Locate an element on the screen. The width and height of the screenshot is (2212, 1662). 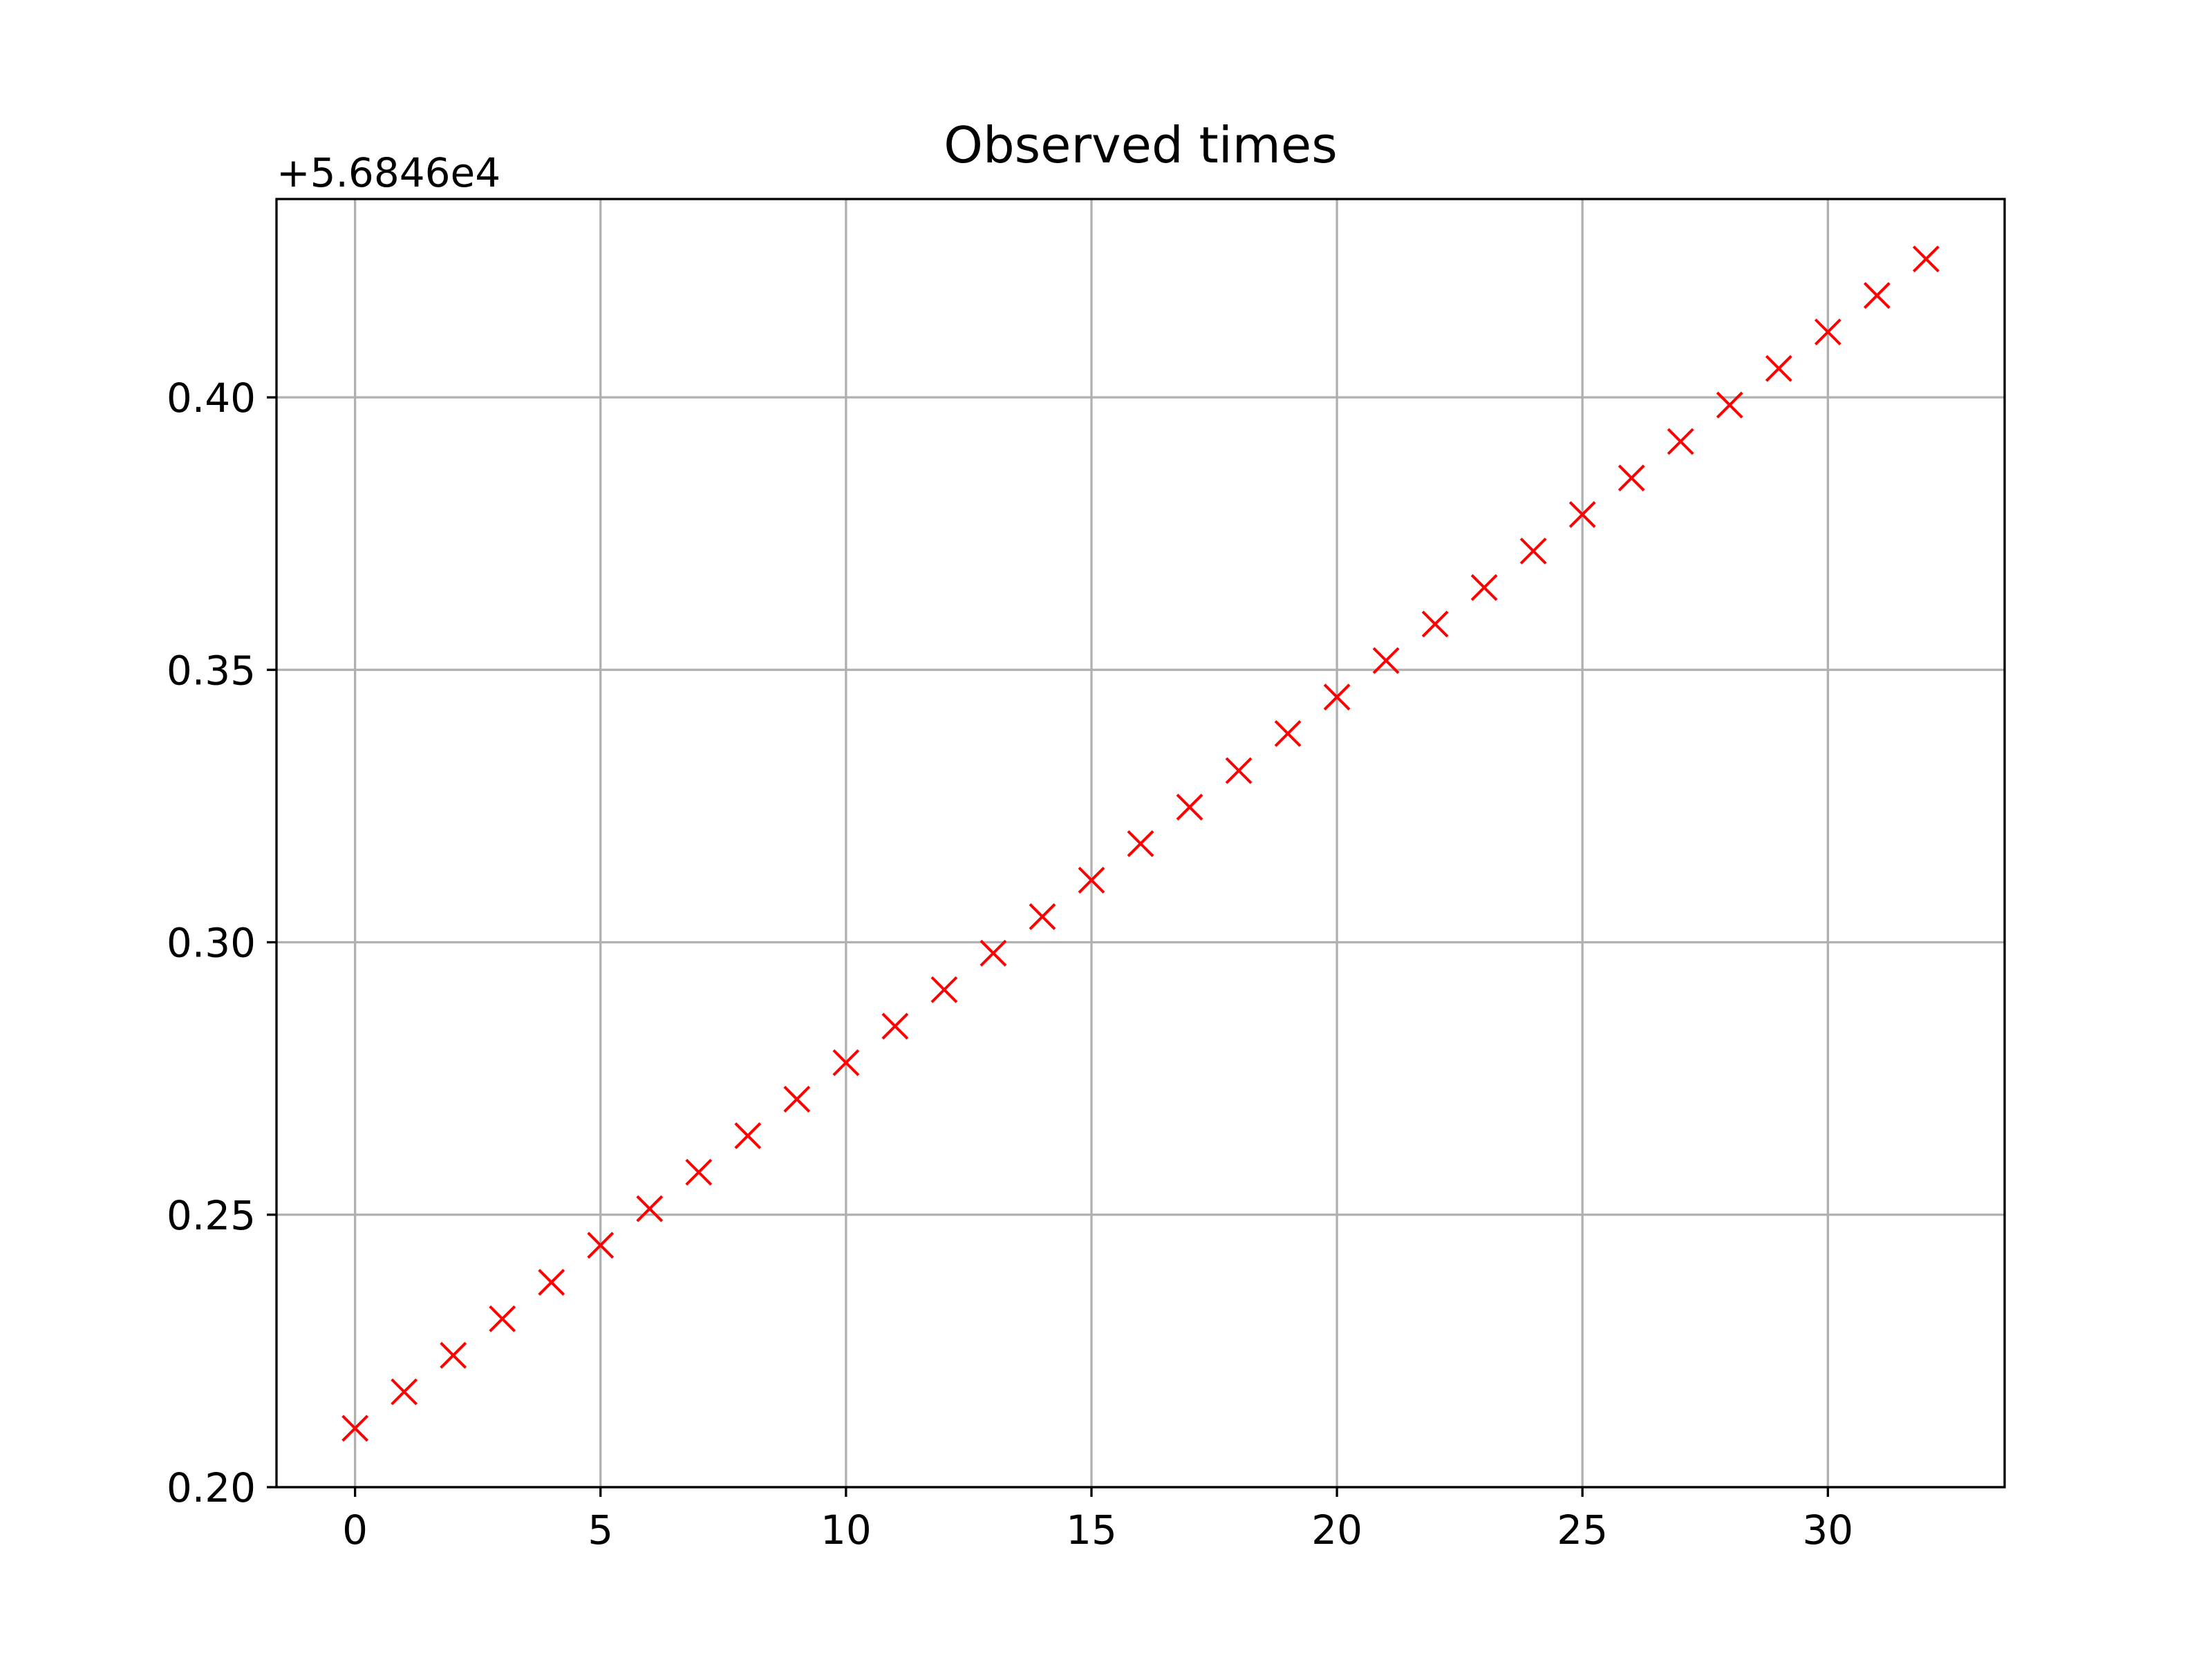
x-tick-label-3: 15 is located at coordinates (1091, 1531).